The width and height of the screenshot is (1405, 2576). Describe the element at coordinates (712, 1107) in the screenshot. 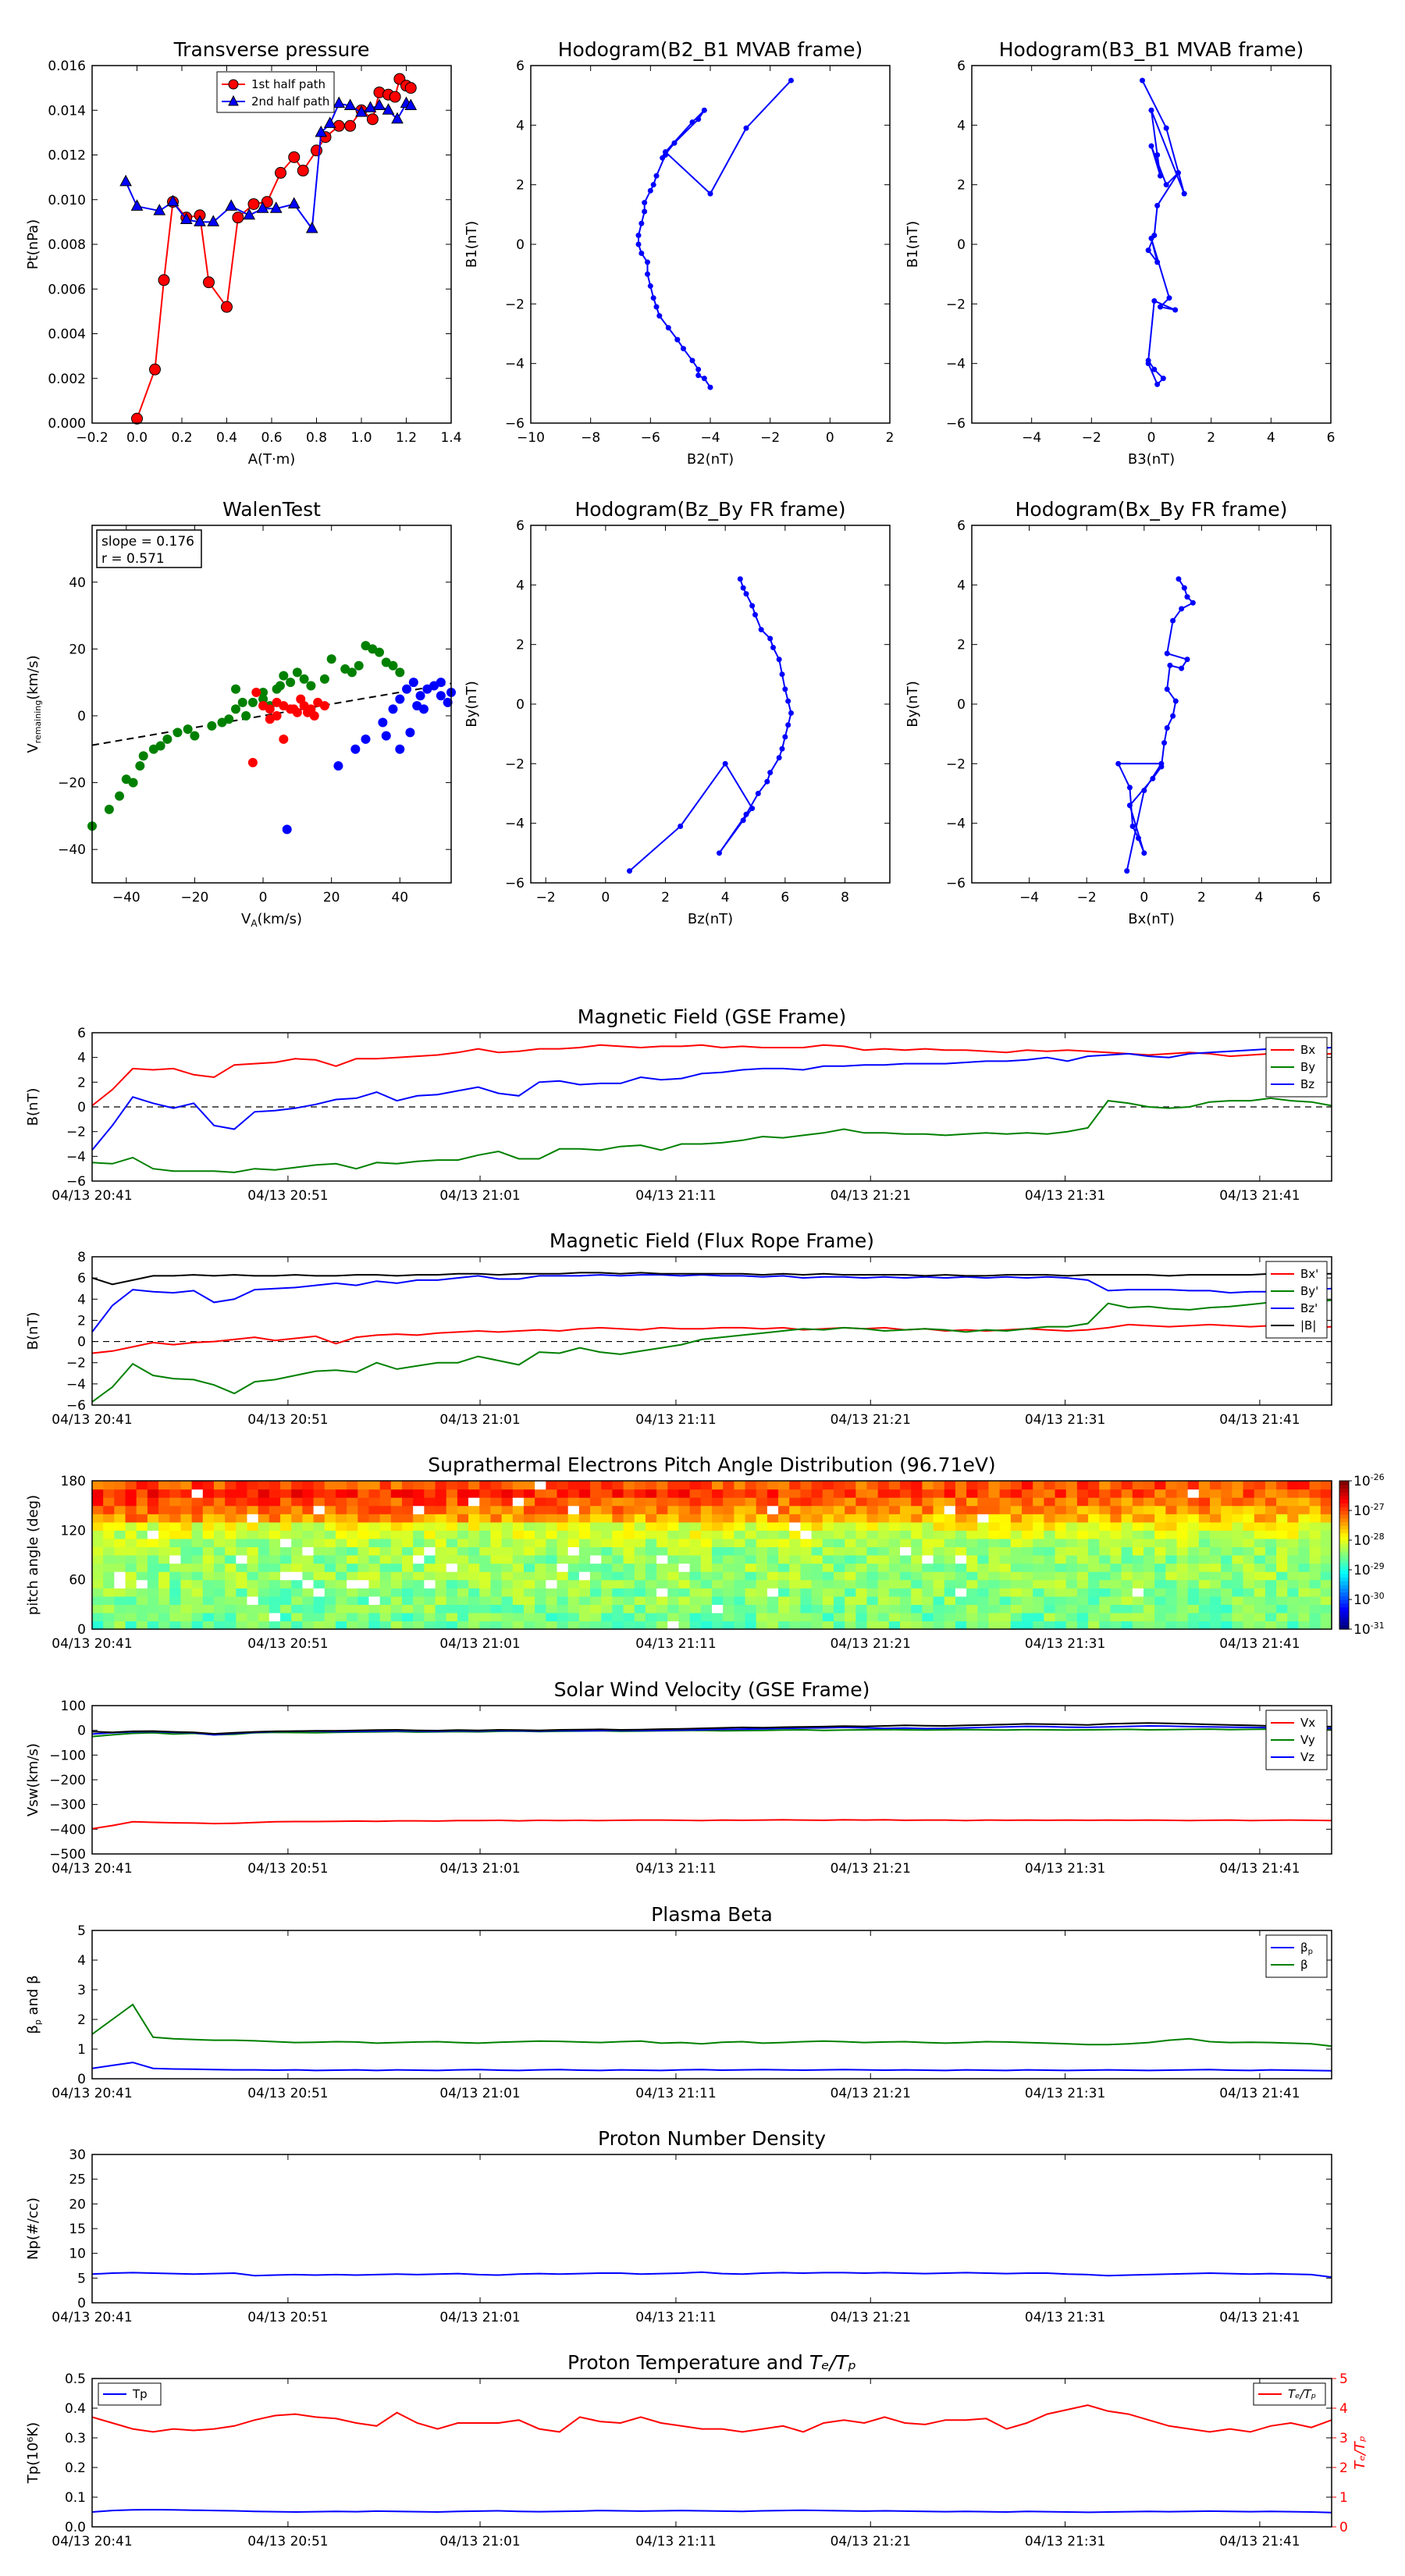

I see `bgse-frame` at that location.